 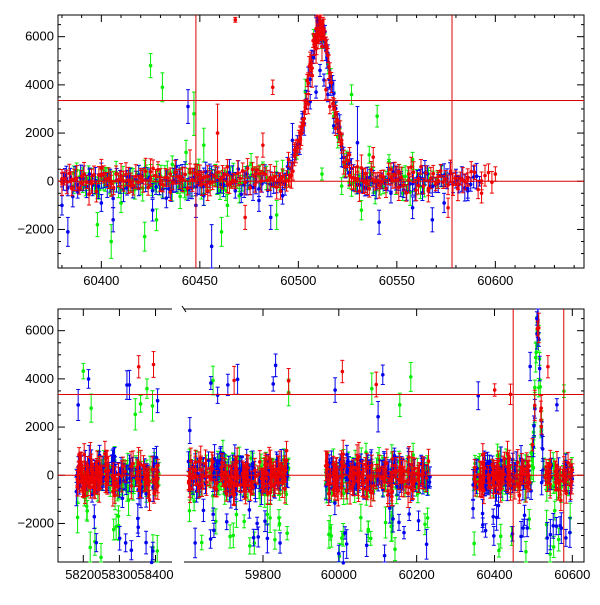 I want to click on y-tick-label: 6000, so click(x=39, y=36).